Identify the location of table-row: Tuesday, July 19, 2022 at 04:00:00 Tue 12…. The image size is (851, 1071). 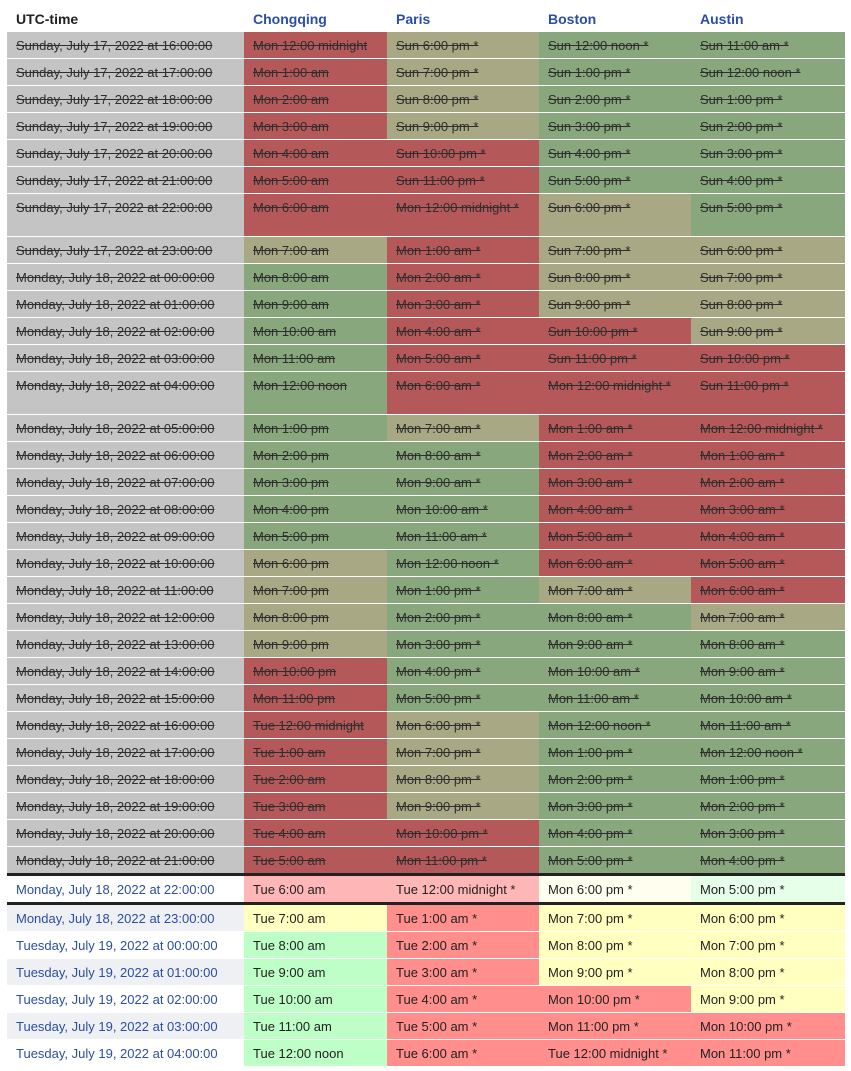
(426, 1053).